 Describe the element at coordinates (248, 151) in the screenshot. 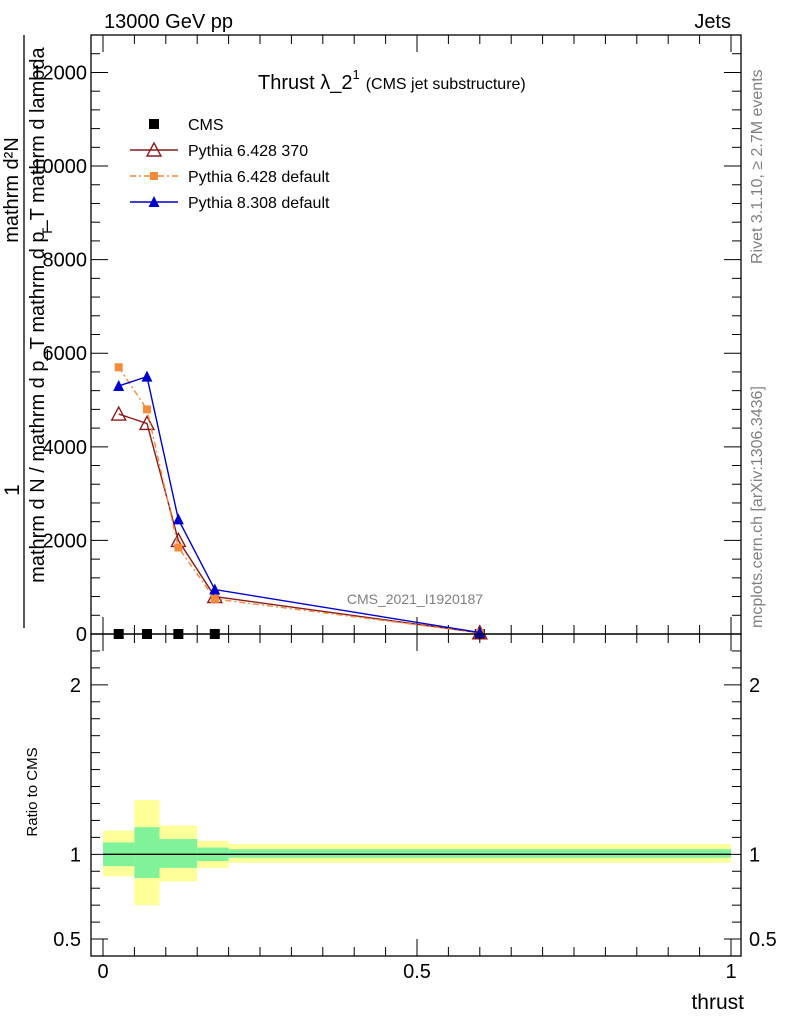

I see `legend-label-1: Pythia 6.428 370` at that location.